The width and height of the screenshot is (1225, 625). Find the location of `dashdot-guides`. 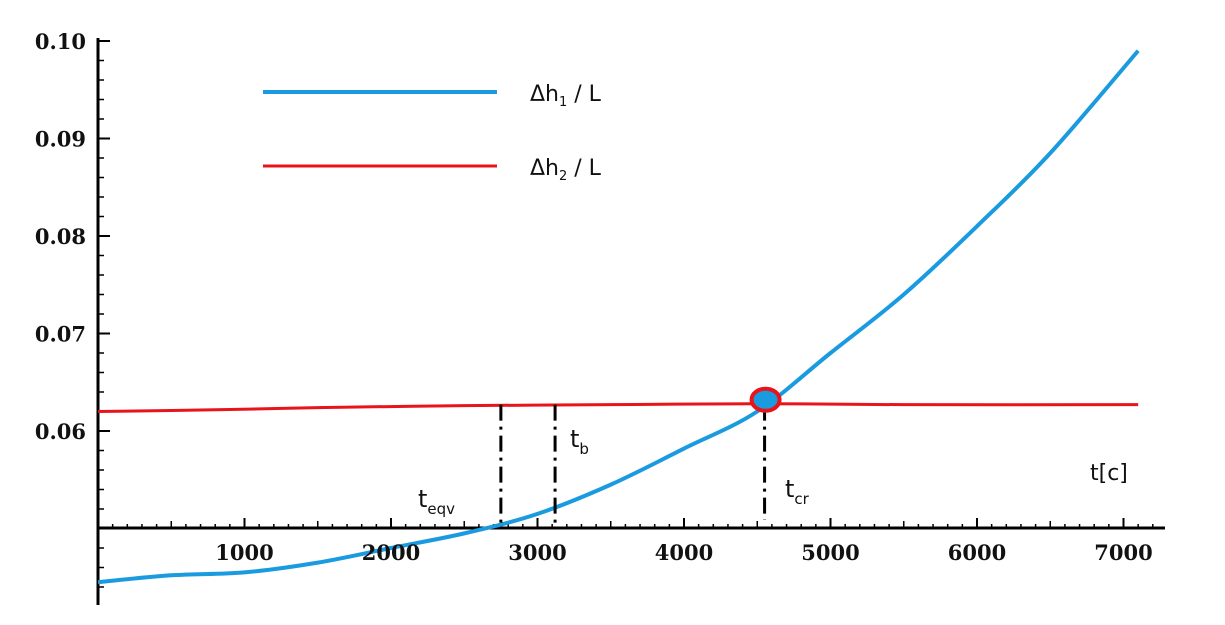

dashdot-guides is located at coordinates (633, 466).